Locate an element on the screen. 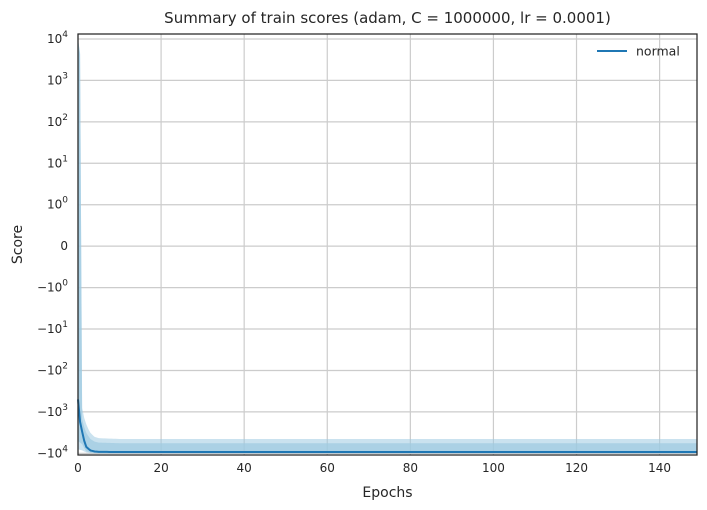 This screenshot has width=707, height=510. x-tick-label: 140 is located at coordinates (659, 468).